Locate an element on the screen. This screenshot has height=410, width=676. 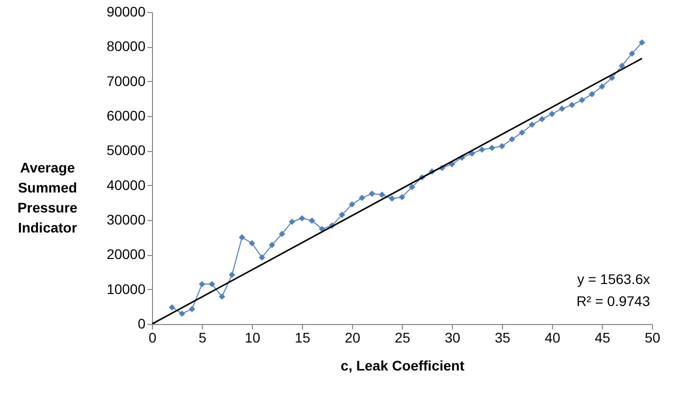
y-axis-title: Average Summed Pressure Indicator is located at coordinates (48, 198).